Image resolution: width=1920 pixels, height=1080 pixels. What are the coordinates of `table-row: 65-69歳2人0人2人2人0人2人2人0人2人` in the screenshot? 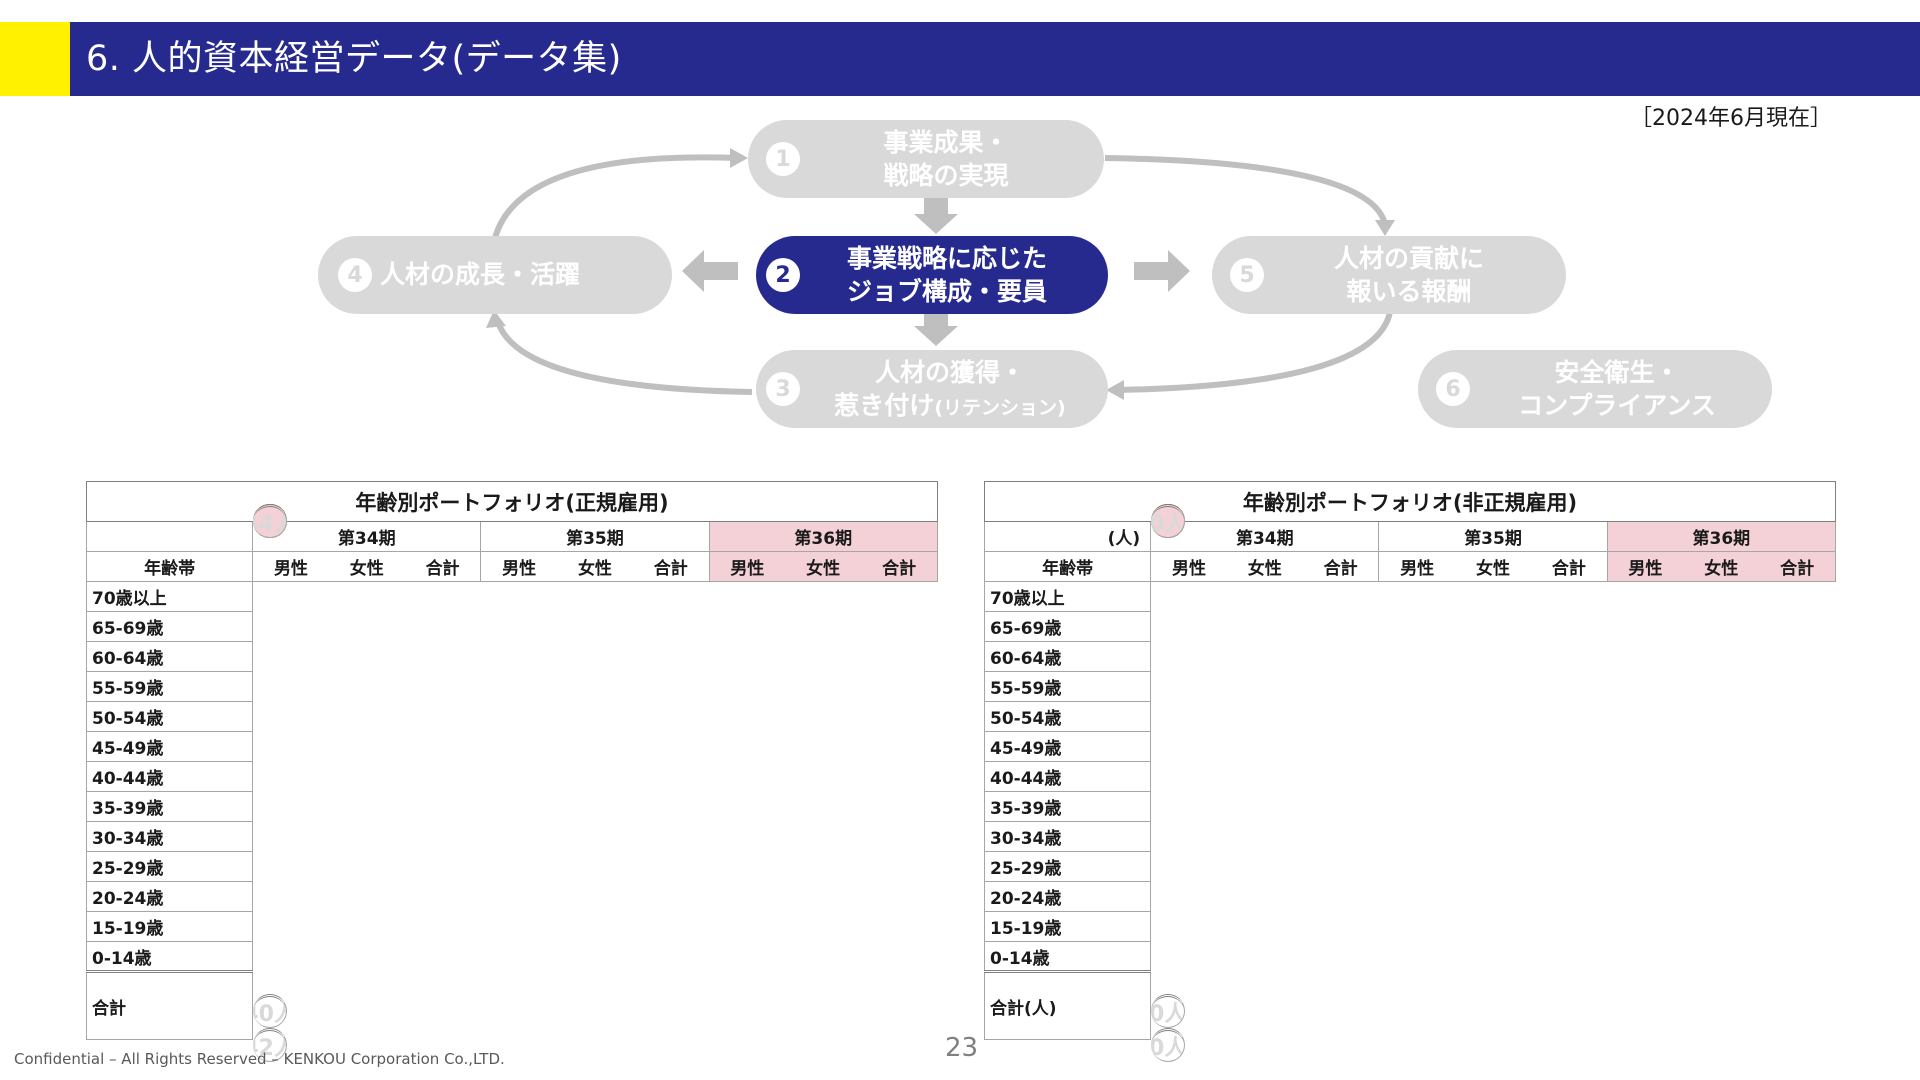 It's located at (511, 572).